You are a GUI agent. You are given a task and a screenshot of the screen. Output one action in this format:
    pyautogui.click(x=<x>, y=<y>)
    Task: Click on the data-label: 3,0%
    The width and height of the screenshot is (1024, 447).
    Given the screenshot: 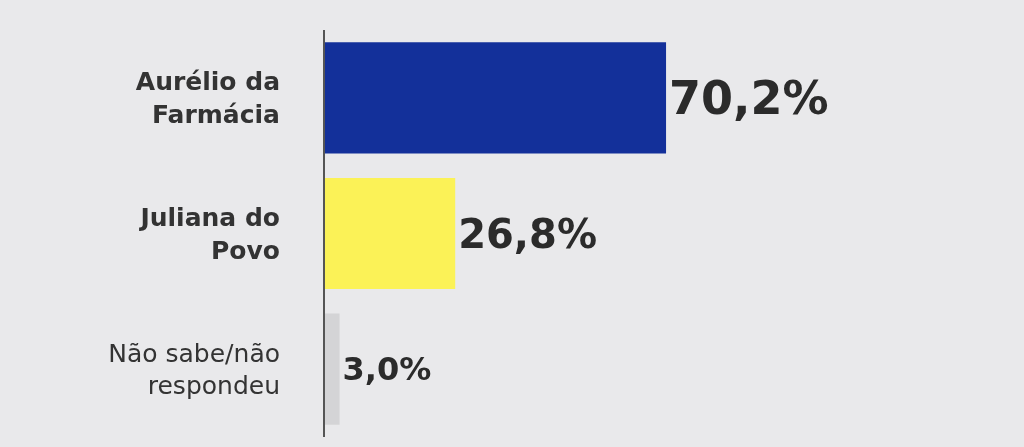 What is the action you would take?
    pyautogui.click(x=387, y=369)
    